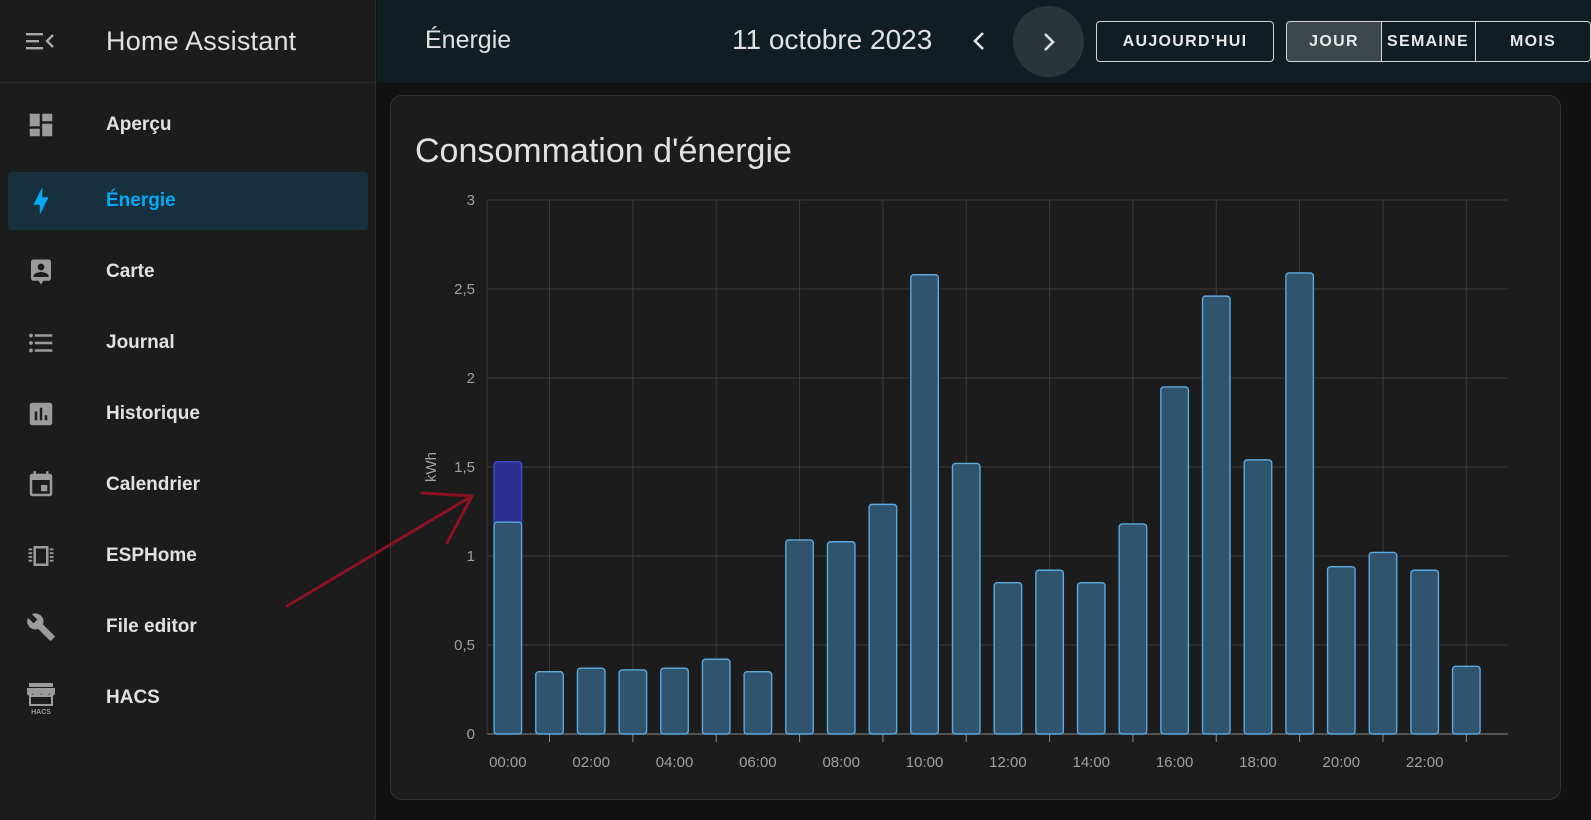 The image size is (1591, 820). I want to click on sidebar-item-label: Historique, so click(153, 413).